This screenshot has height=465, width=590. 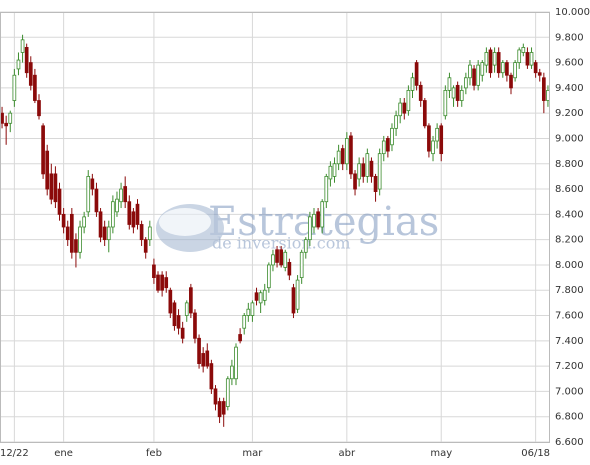 I want to click on y-tick-label: 7.200, so click(x=569, y=366).